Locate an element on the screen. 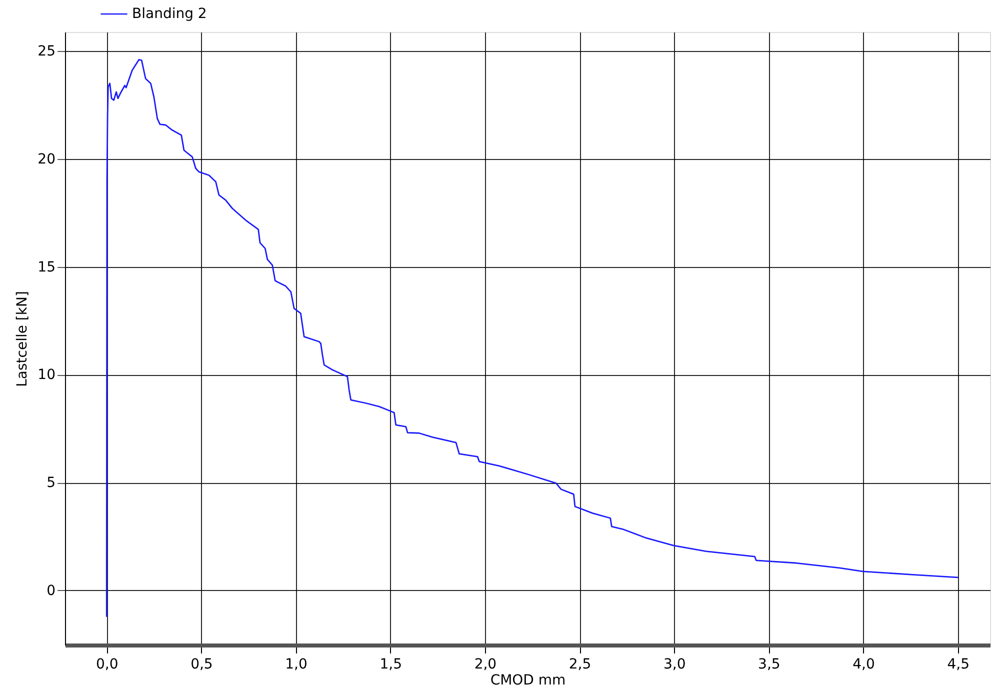  y-tick-label: 10 is located at coordinates (47, 375).